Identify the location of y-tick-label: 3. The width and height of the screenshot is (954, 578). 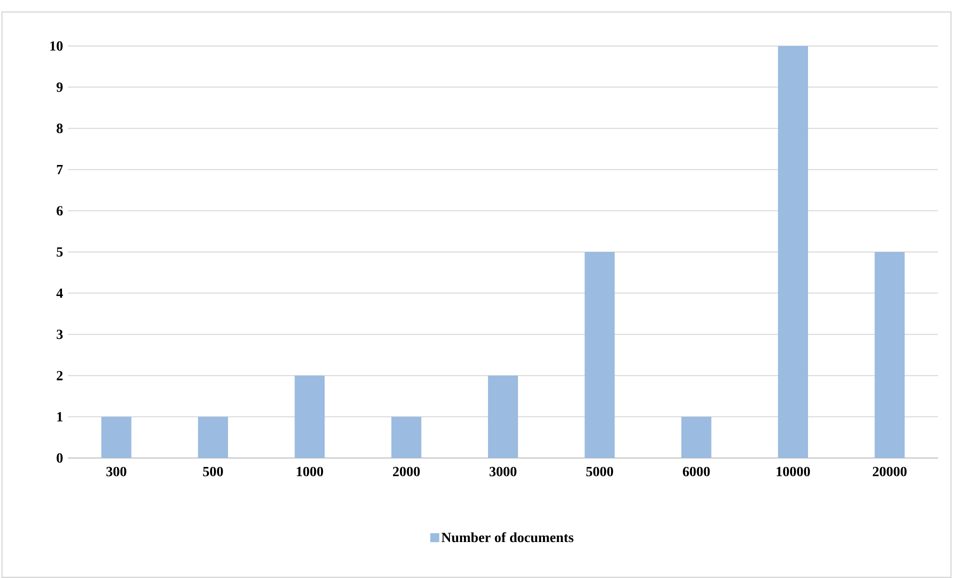
(59, 335).